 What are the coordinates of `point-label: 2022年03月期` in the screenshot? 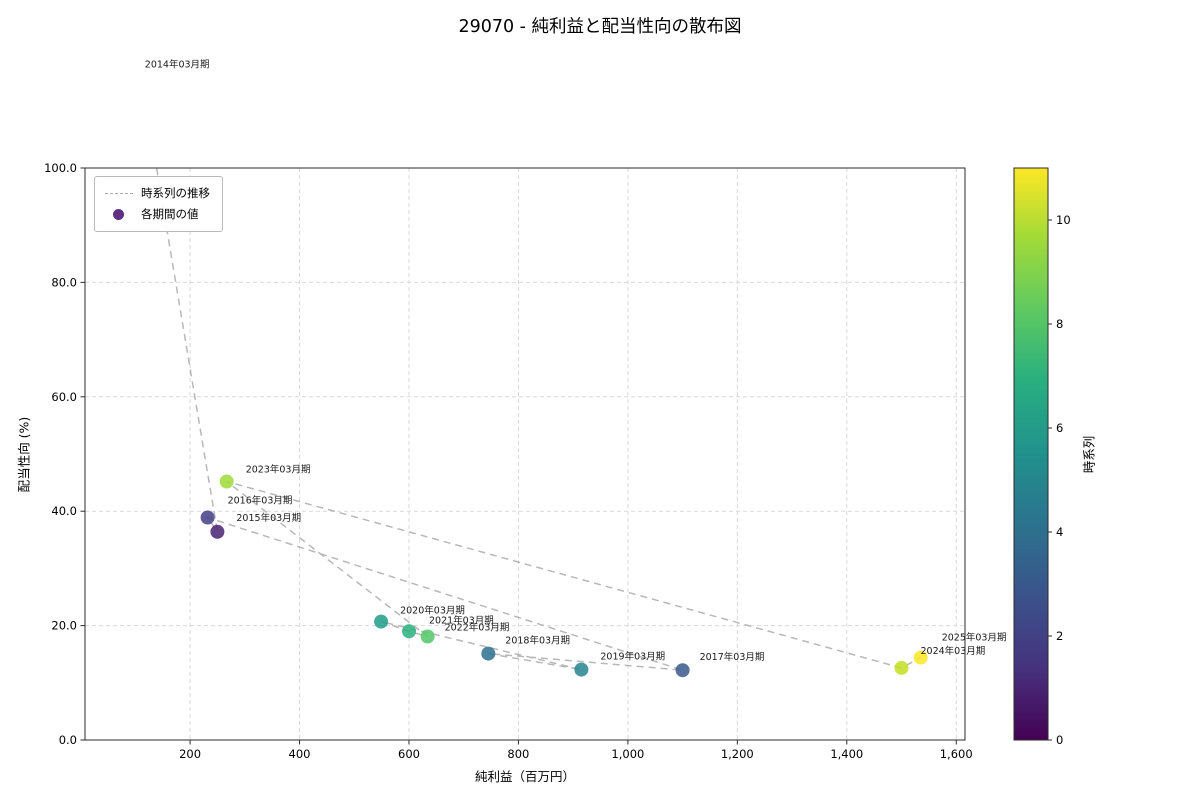 It's located at (477, 628).